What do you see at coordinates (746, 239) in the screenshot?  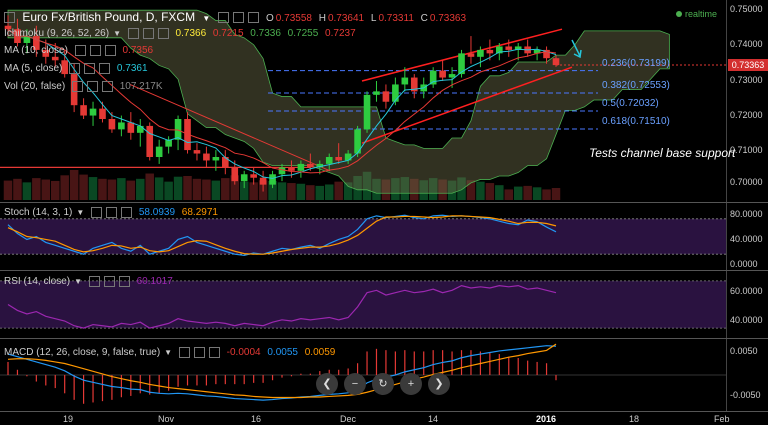 I see `stoch-tick: 40.0000` at bounding box center [746, 239].